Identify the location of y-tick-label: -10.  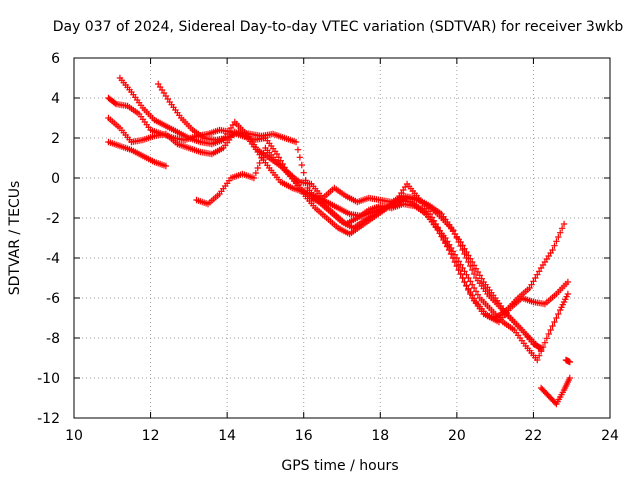
(48, 379).